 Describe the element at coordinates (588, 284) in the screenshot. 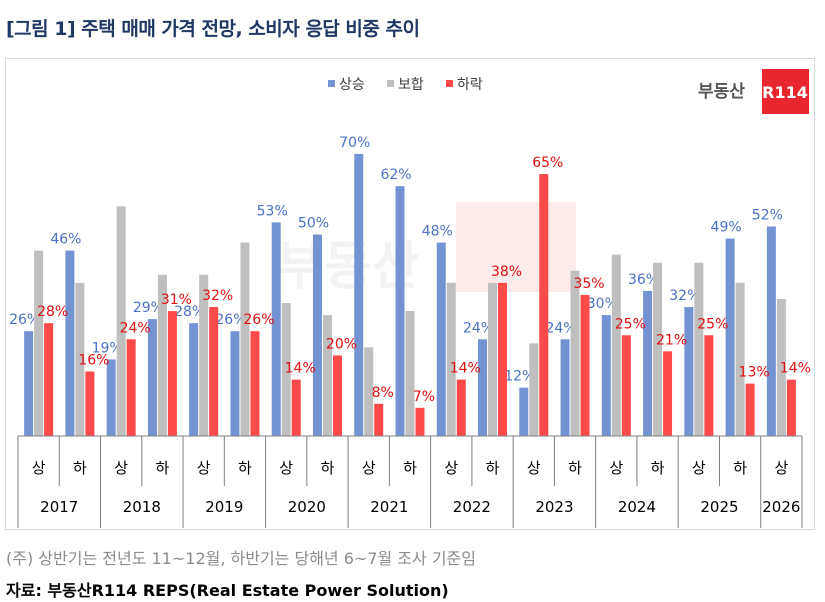

I see `data-label-하락-13: 35%` at that location.